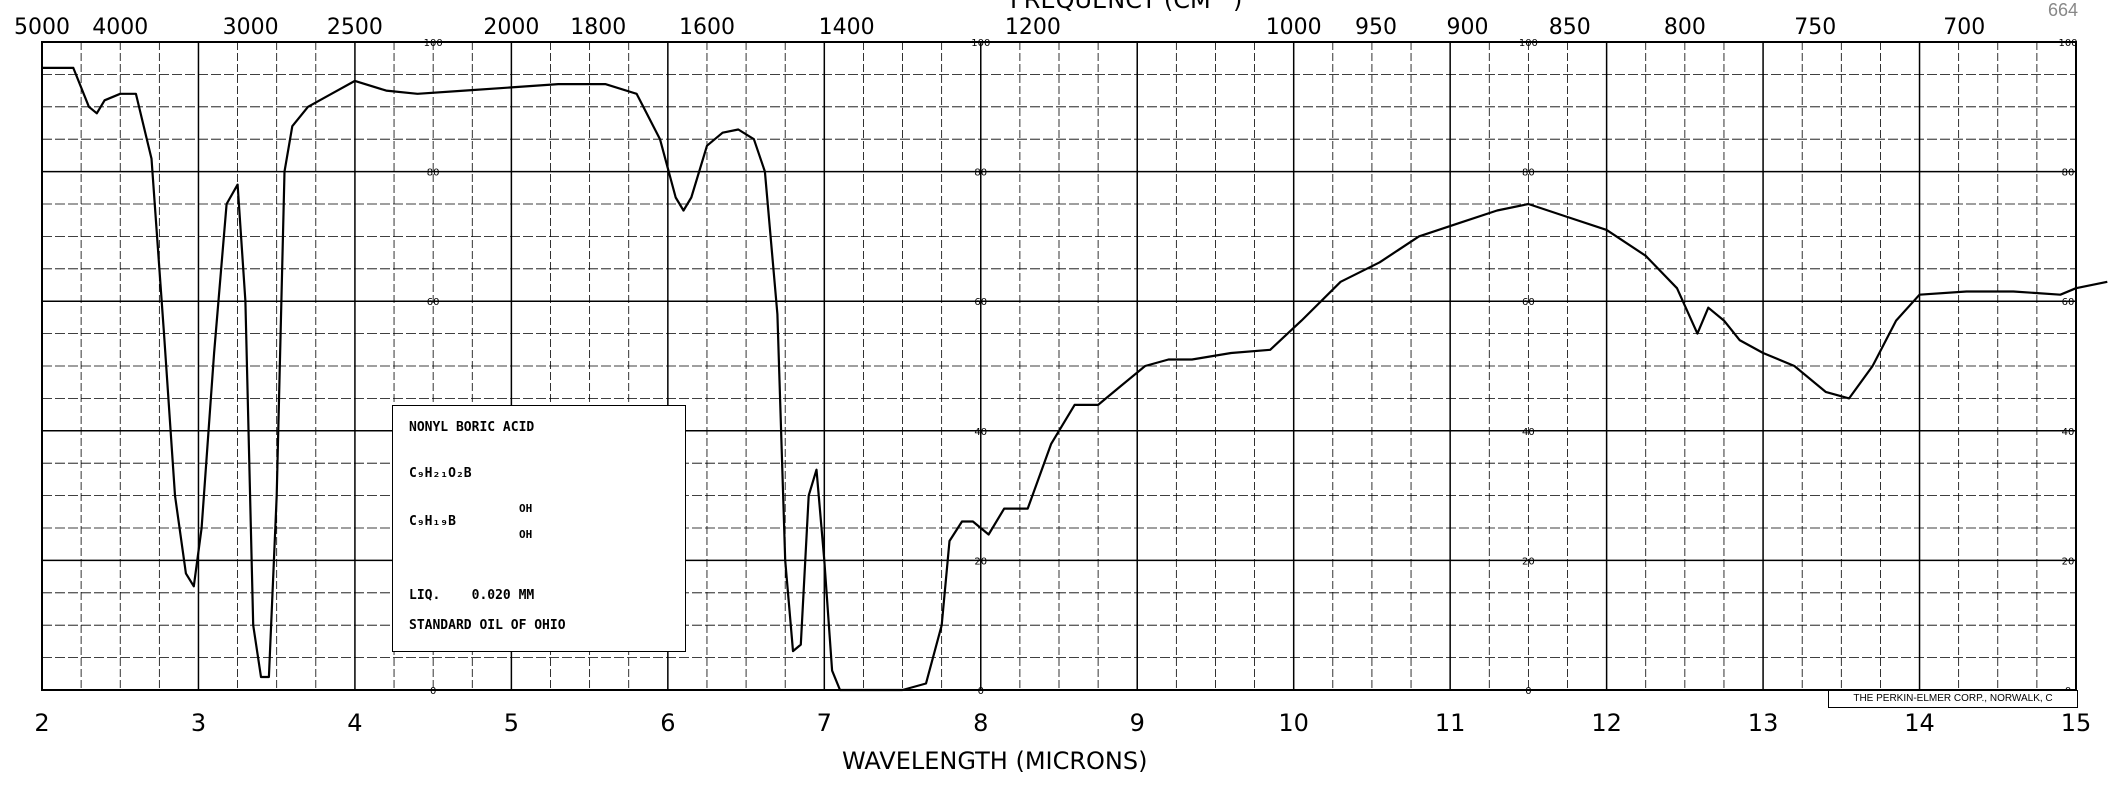  Describe the element at coordinates (41, 723) in the screenshot. I see `x-tick-label: 2` at that location.